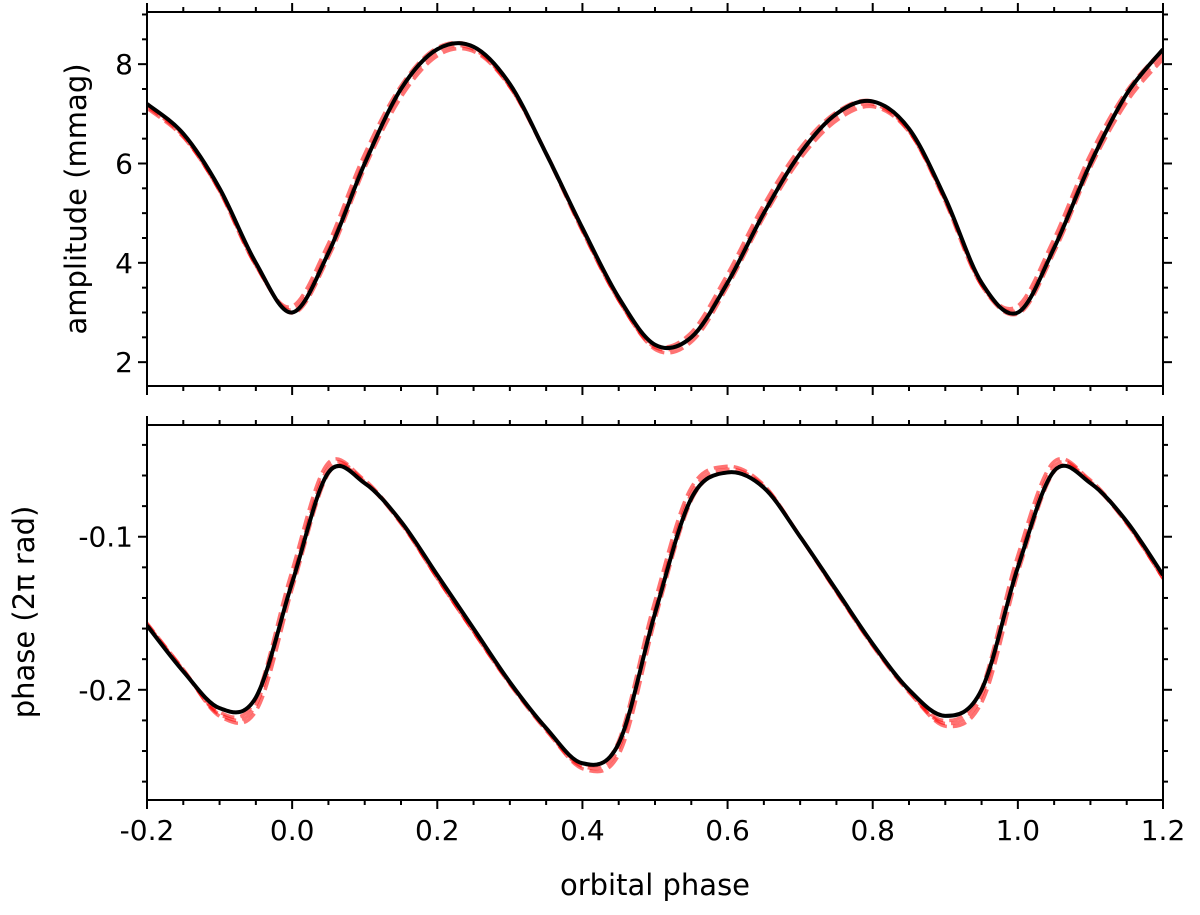 The width and height of the screenshot is (1200, 915). Describe the element at coordinates (1018, 830) in the screenshot. I see `x-tick-label: 1.0` at that location.